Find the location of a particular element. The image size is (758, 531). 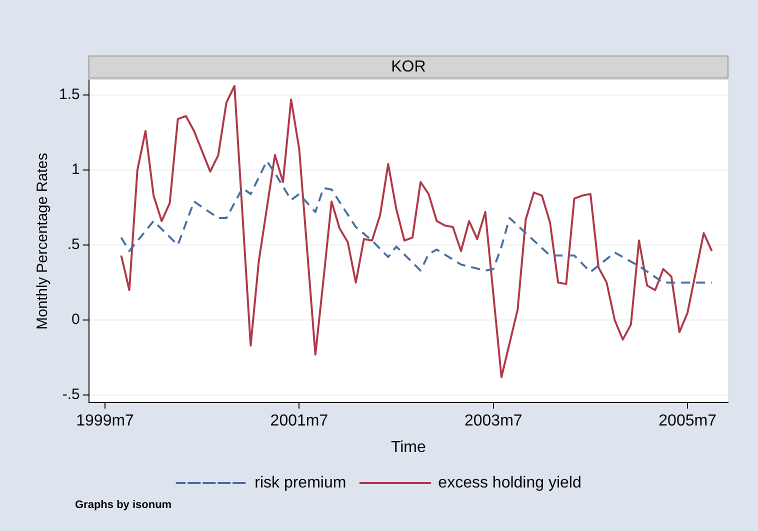

y-axis-title: Monthly Percentage Rates is located at coordinates (43, 241).